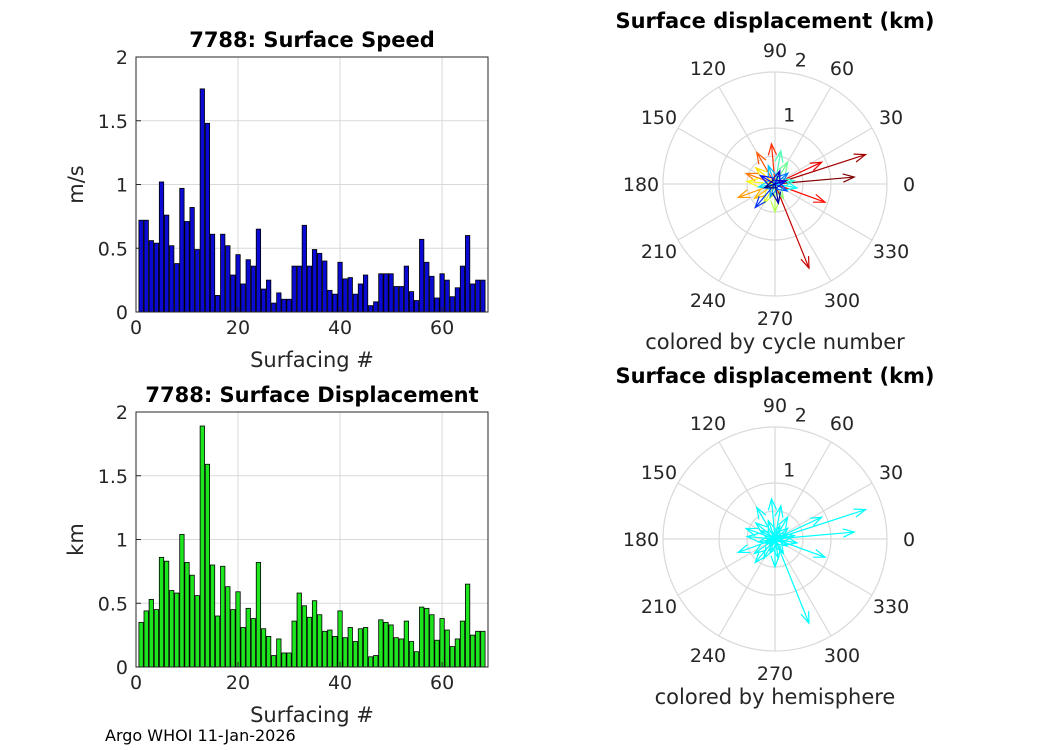 Image resolution: width=1050 pixels, height=750 pixels. I want to click on speed-title: 7788: Surface Speed, so click(312, 40).